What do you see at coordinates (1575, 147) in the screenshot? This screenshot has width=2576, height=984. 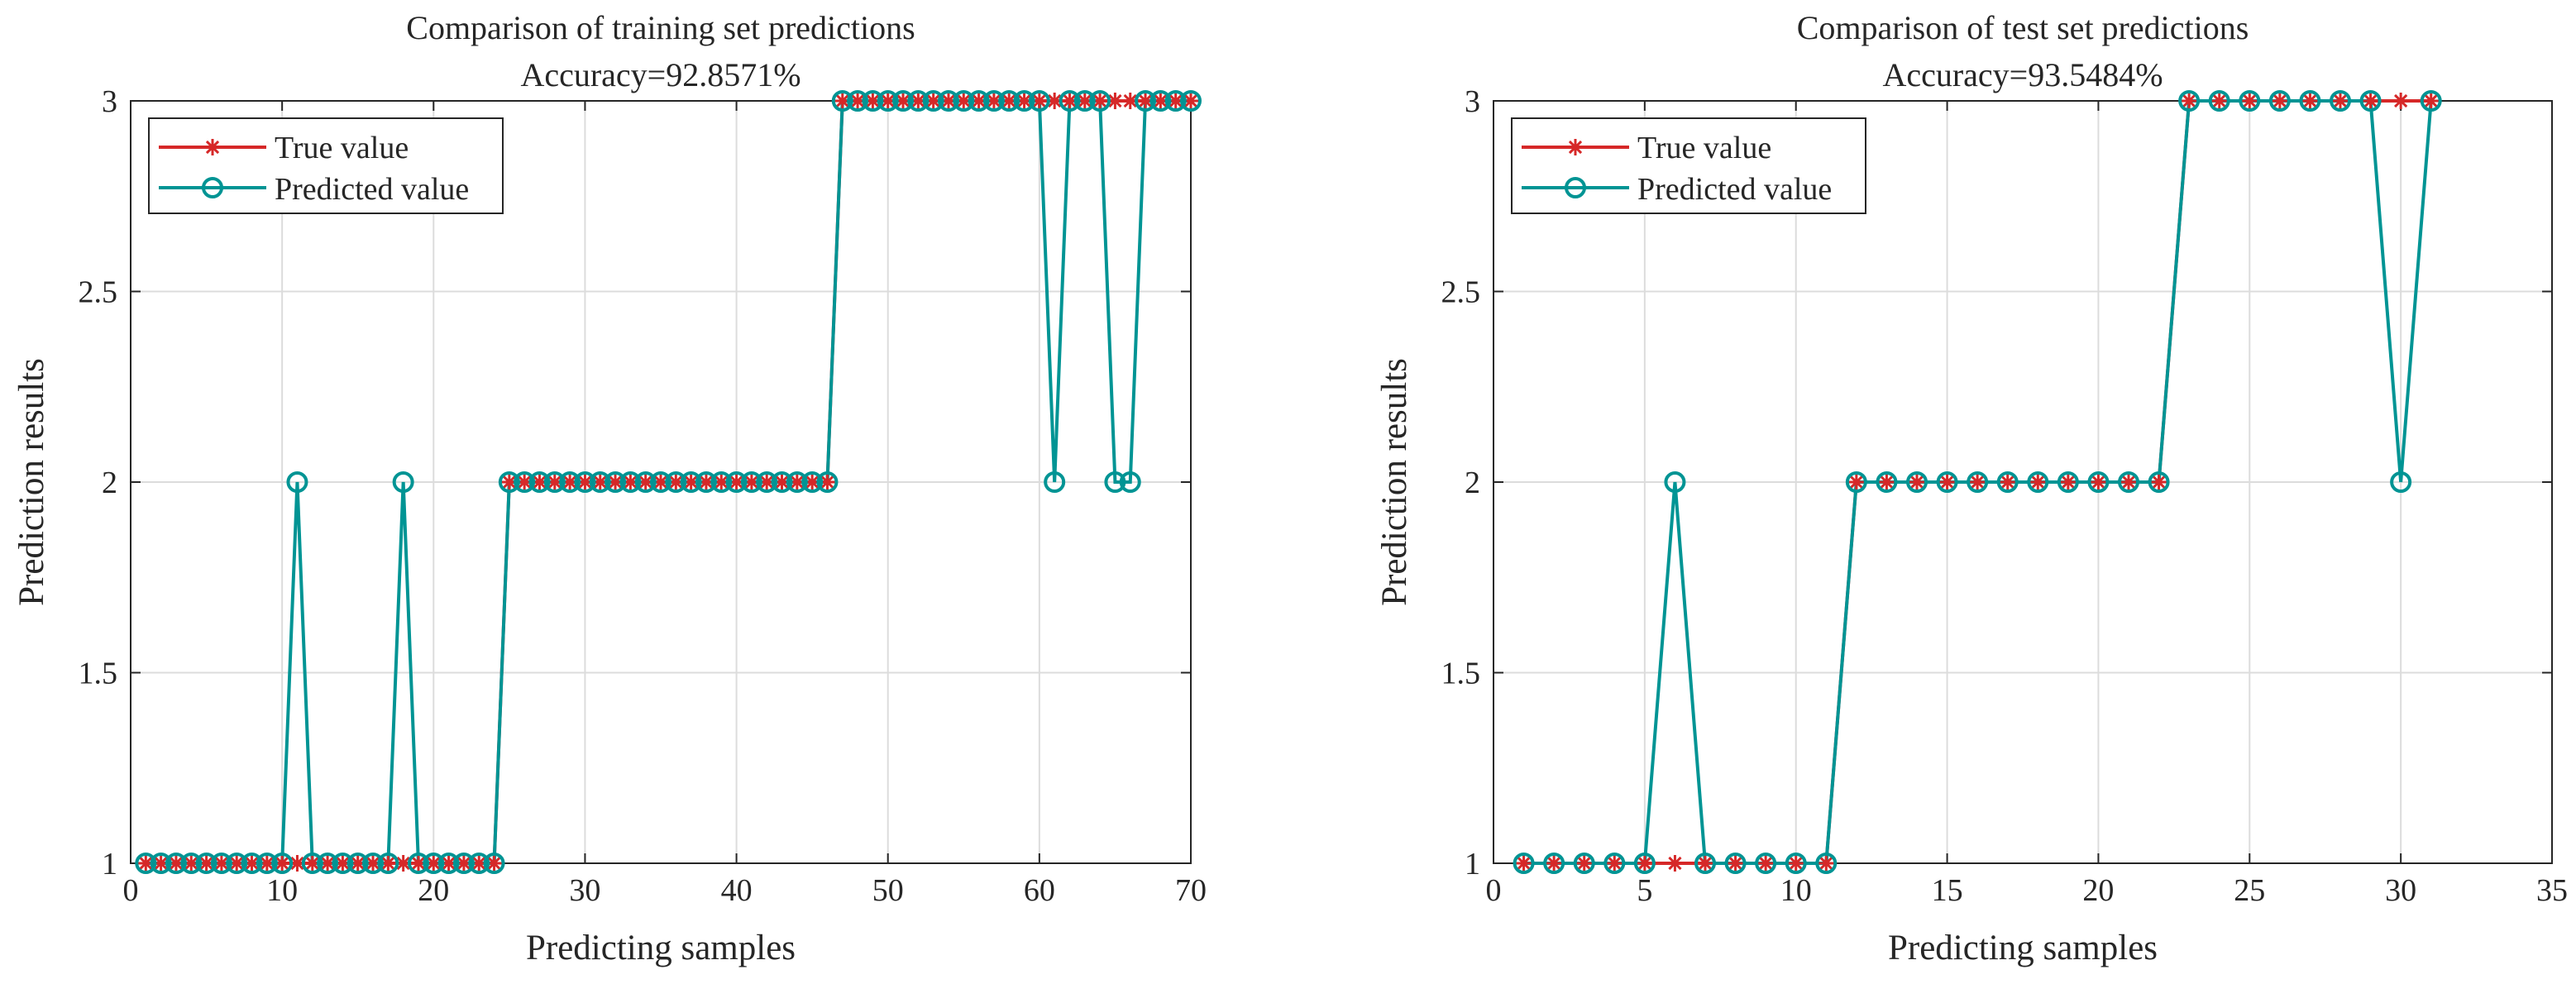 I see `test-legend-true-marker` at bounding box center [1575, 147].